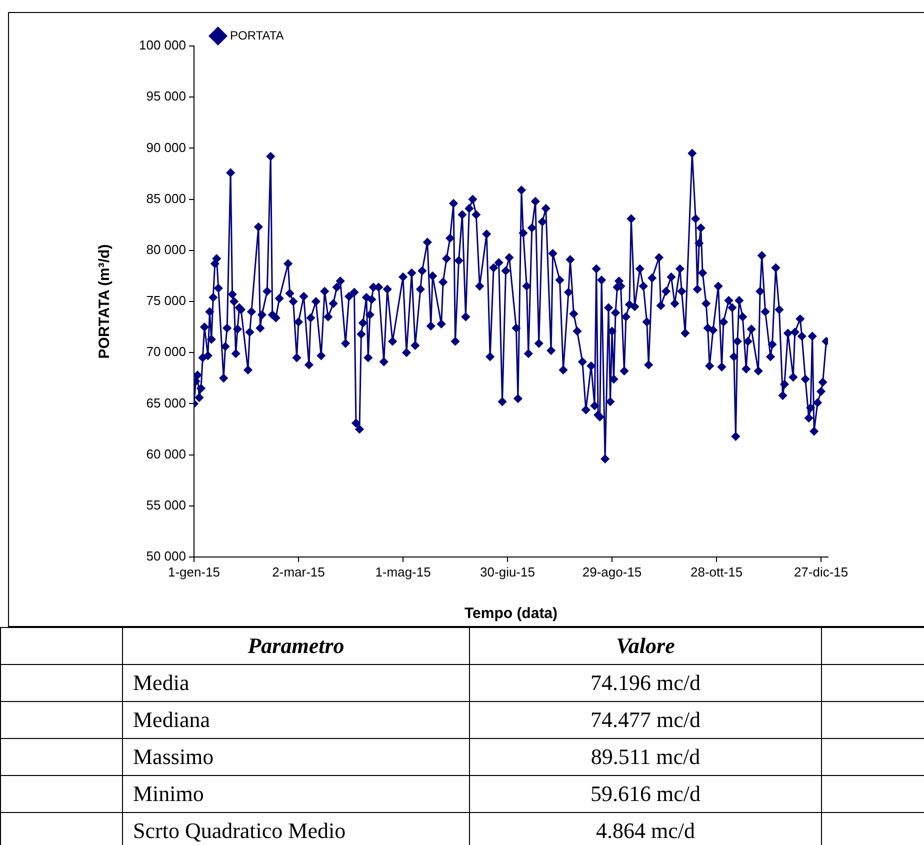 The height and width of the screenshot is (845, 924). Describe the element at coordinates (166, 504) in the screenshot. I see `y-tick-label: 55 000` at that location.